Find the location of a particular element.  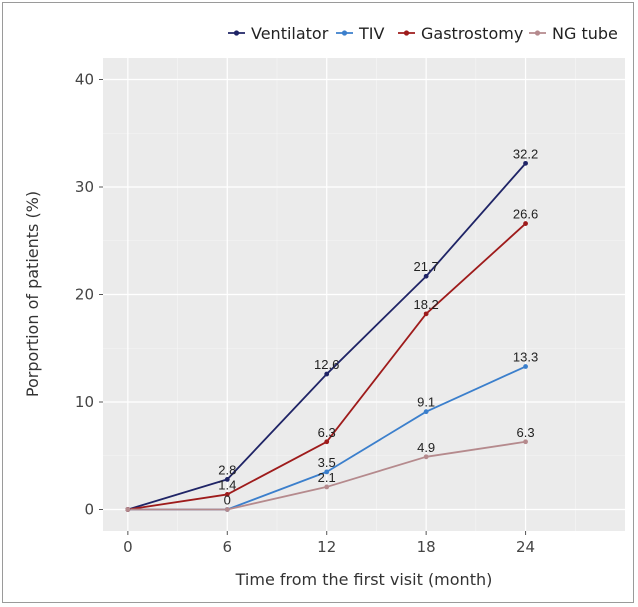

y-axis-title: Porportion of patients (%) is located at coordinates (32, 294).